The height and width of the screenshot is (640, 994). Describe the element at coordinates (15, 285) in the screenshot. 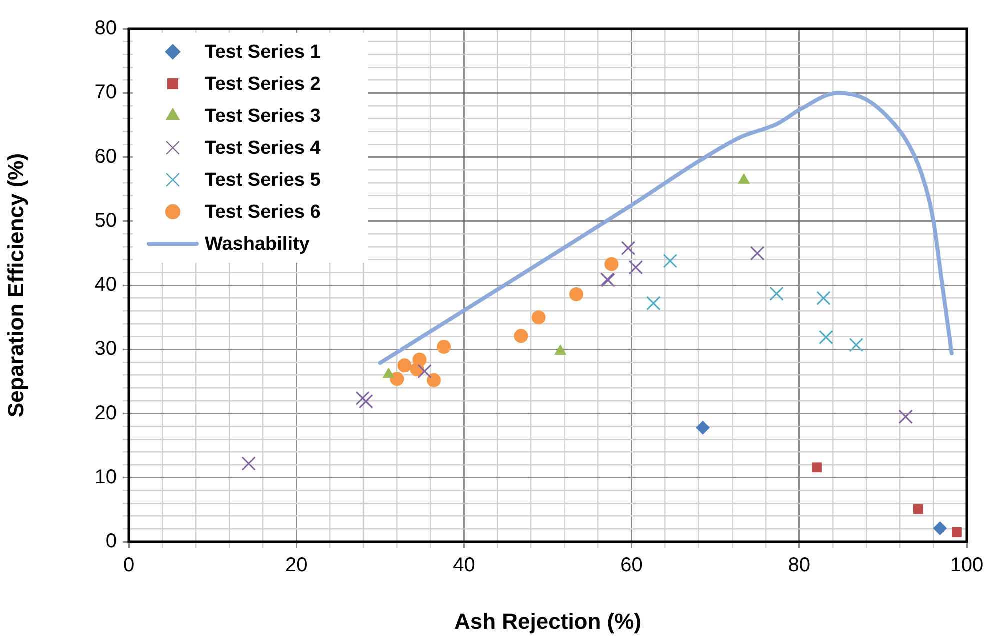

I see `y-axis-title: Separation Efficiency (%)` at that location.